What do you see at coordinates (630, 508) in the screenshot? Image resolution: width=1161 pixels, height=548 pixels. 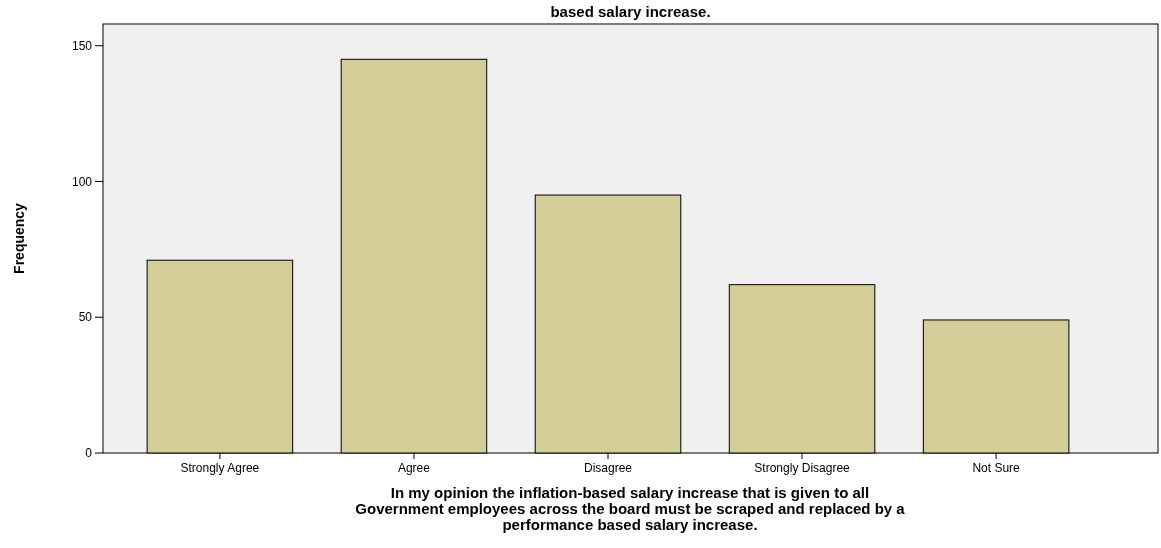 I see `x-axis-title: In my opinion the inflation-based salary increase that is given to all Government employees across the board must be scraped and replaced by a performance based salary increase.` at bounding box center [630, 508].